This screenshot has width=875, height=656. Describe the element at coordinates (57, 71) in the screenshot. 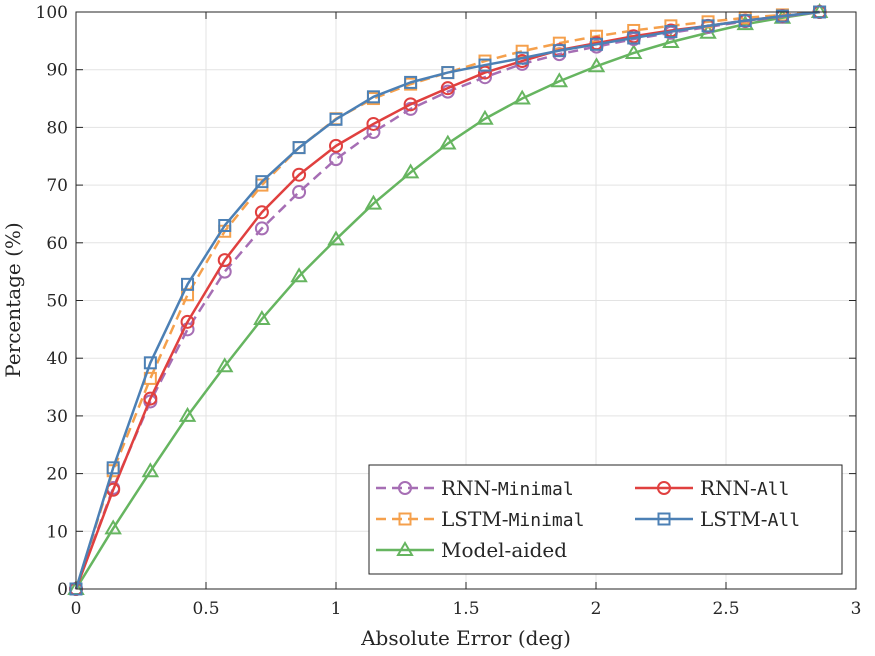

I see `y-tick-label: 90` at that location.